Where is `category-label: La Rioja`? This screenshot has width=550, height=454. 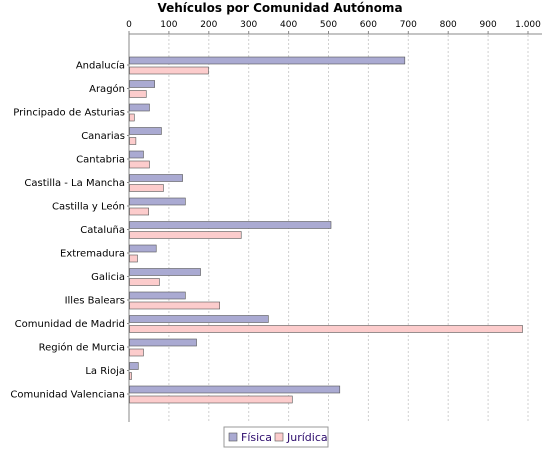
category-label: La Rioja is located at coordinates (105, 371).